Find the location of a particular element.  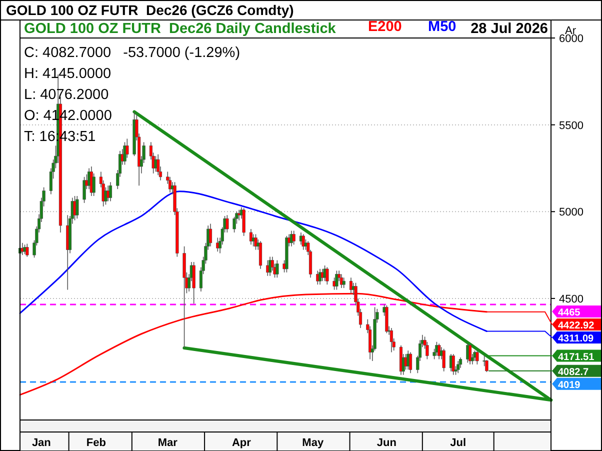

y-tick-label: 5500 is located at coordinates (571, 126).